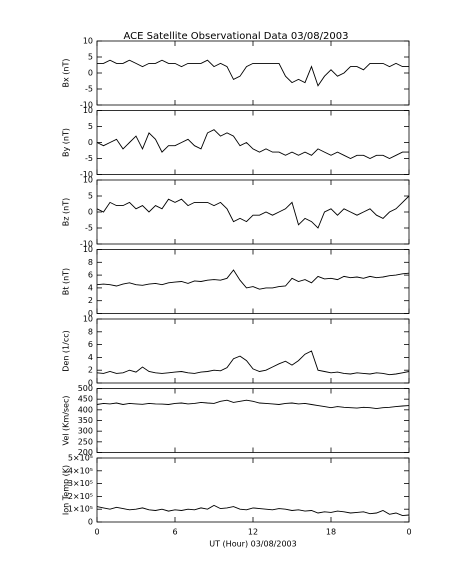 The height and width of the screenshot is (566, 453). I want to click on y-tick-label: 250, so click(85, 441).